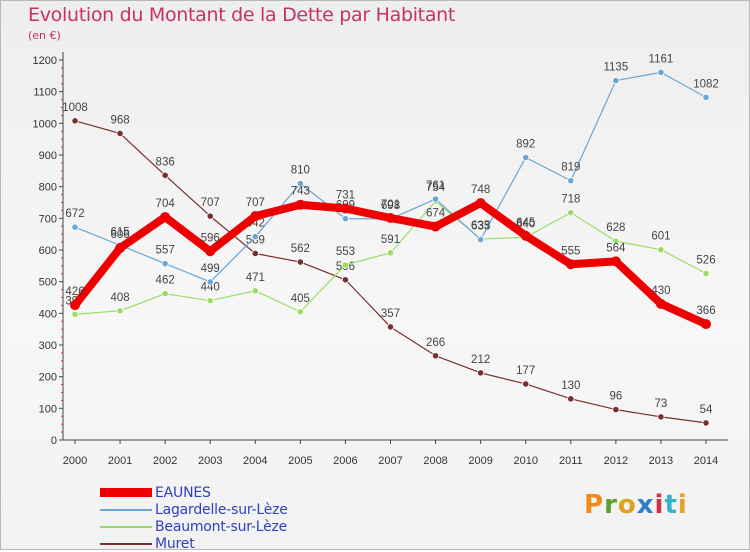 This screenshot has height=552, width=750. Describe the element at coordinates (48, 314) in the screenshot. I see `y-tick-label: 400` at that location.